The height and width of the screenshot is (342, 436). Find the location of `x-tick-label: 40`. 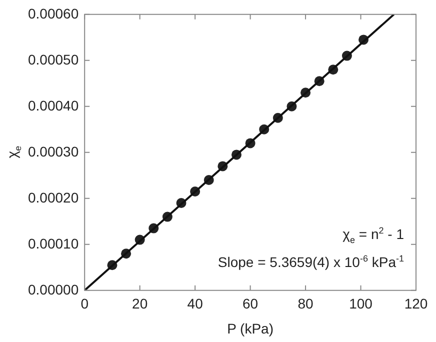

x-tick-label: 40 is located at coordinates (195, 304).